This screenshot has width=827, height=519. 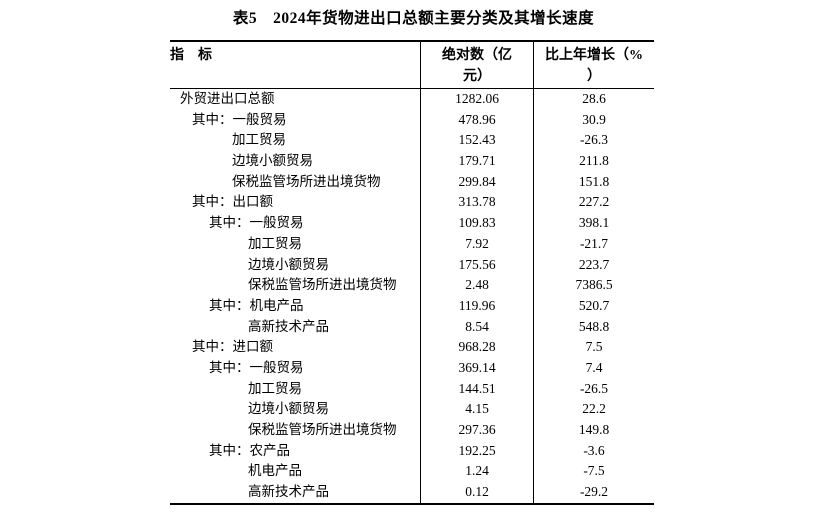 What do you see at coordinates (476, 265) in the screenshot?
I see `absolute-value-cell: 175.56` at bounding box center [476, 265].